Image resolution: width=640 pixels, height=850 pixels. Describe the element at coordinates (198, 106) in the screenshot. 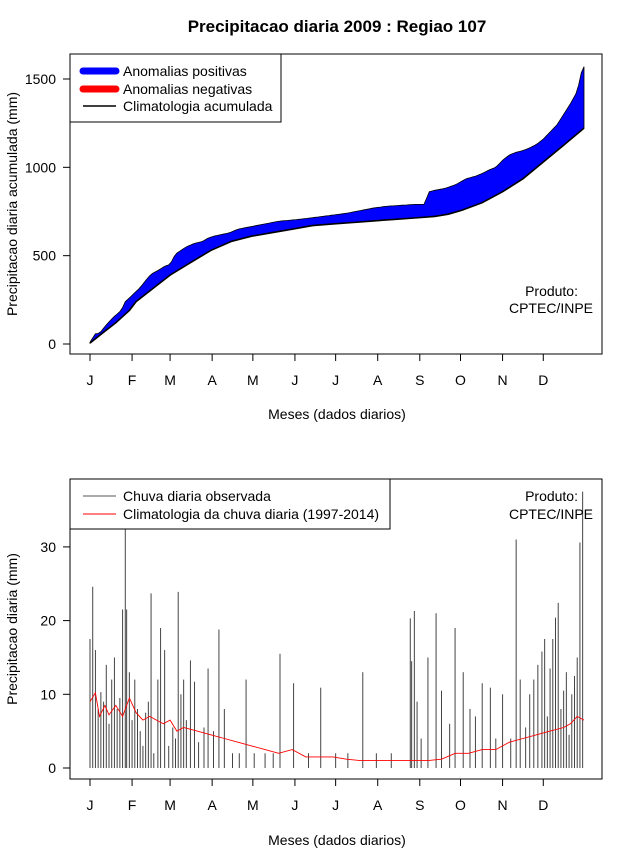

I see `legend-label-climatology: Climatologia acumulada` at that location.